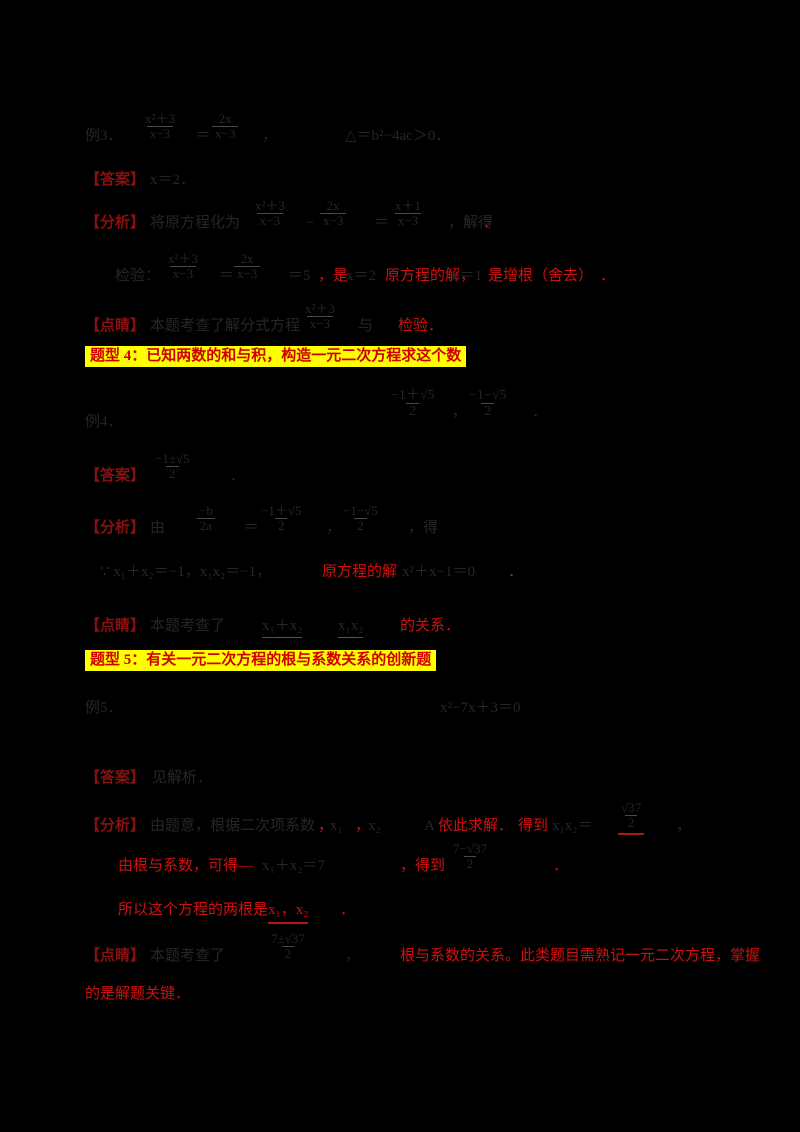 This screenshot has width=800, height=1132. What do you see at coordinates (104, 422) in the screenshot?
I see `example-number: 例4．` at bounding box center [104, 422].